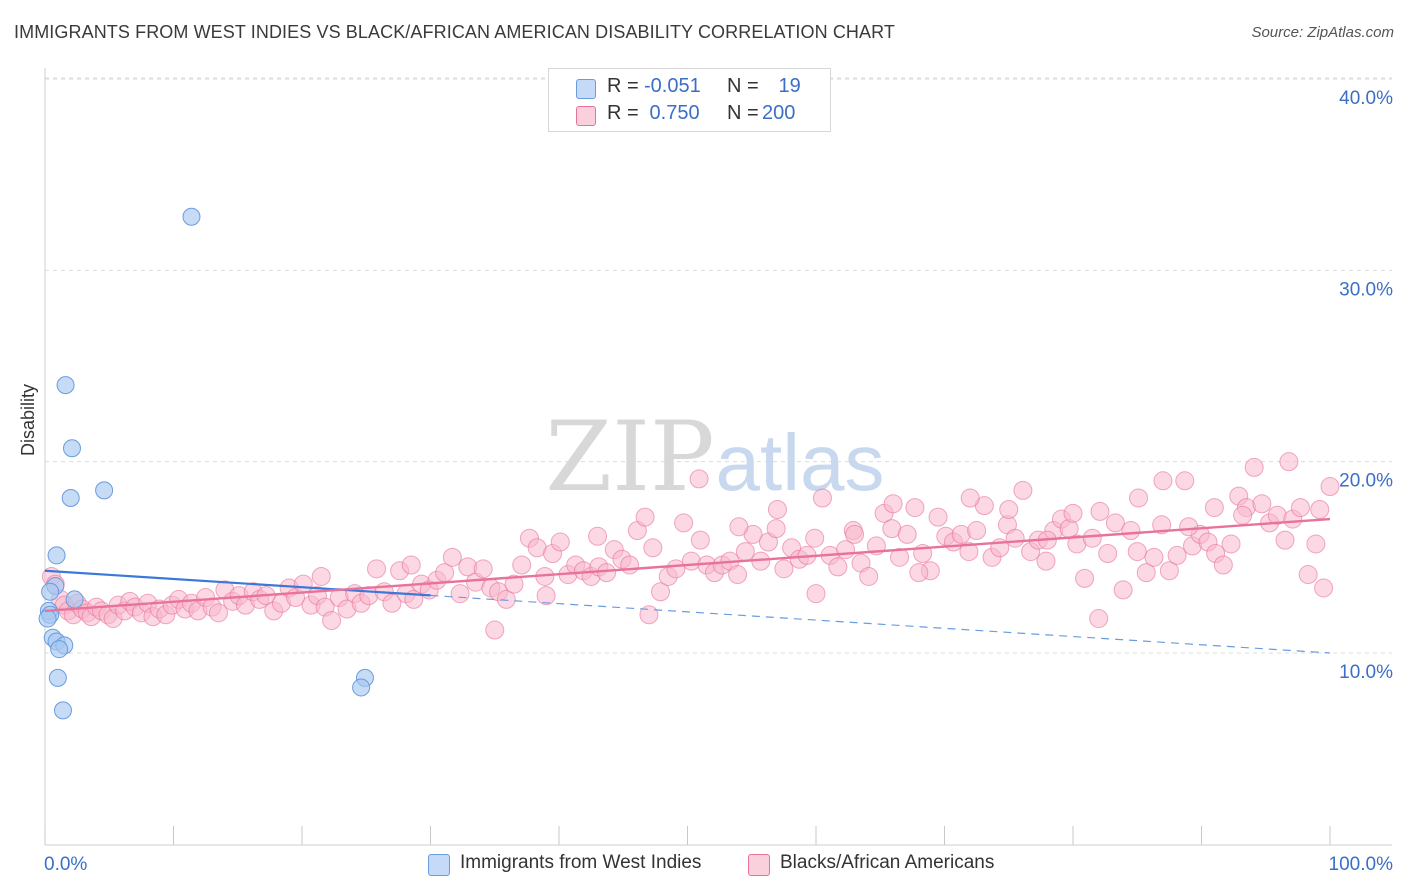 This screenshot has height=892, width=1406. What do you see at coordinates (1366, 98) in the screenshot?
I see `y-tick-label: 40.0%` at bounding box center [1366, 98].